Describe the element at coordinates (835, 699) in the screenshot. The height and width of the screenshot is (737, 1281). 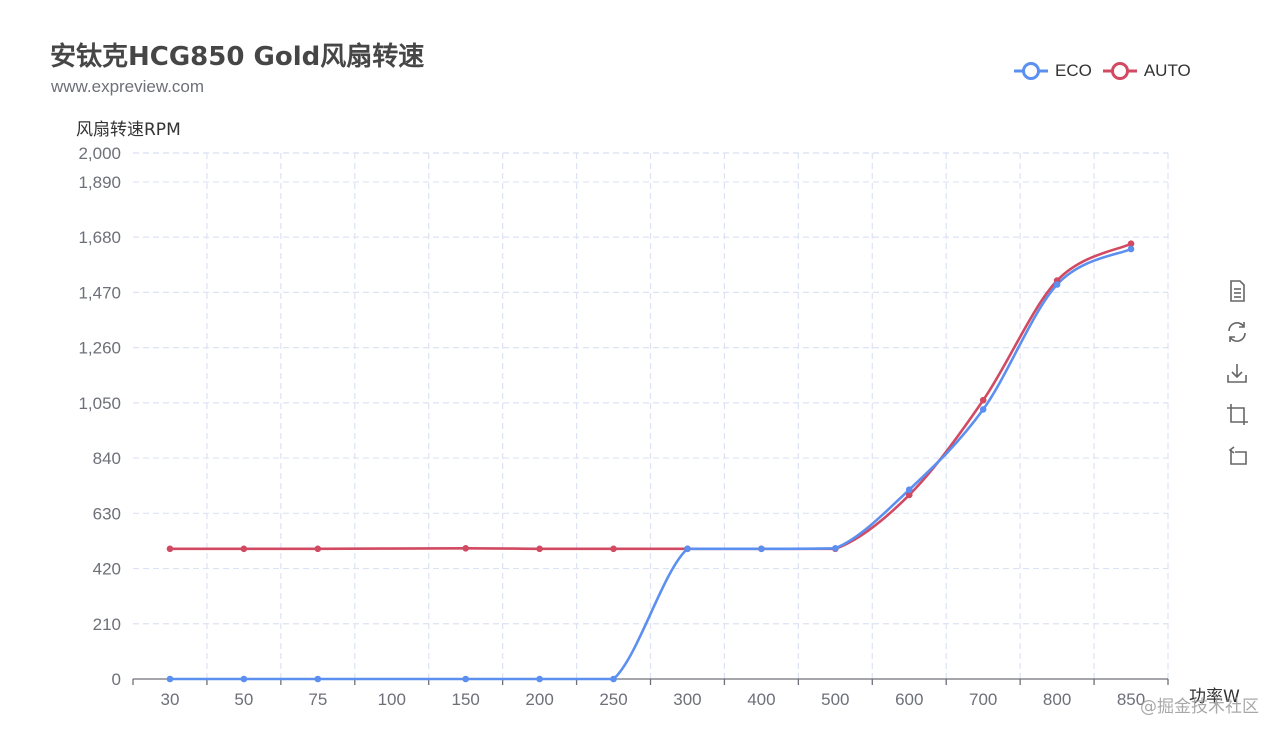
I see `x-tick-label: 500` at that location.